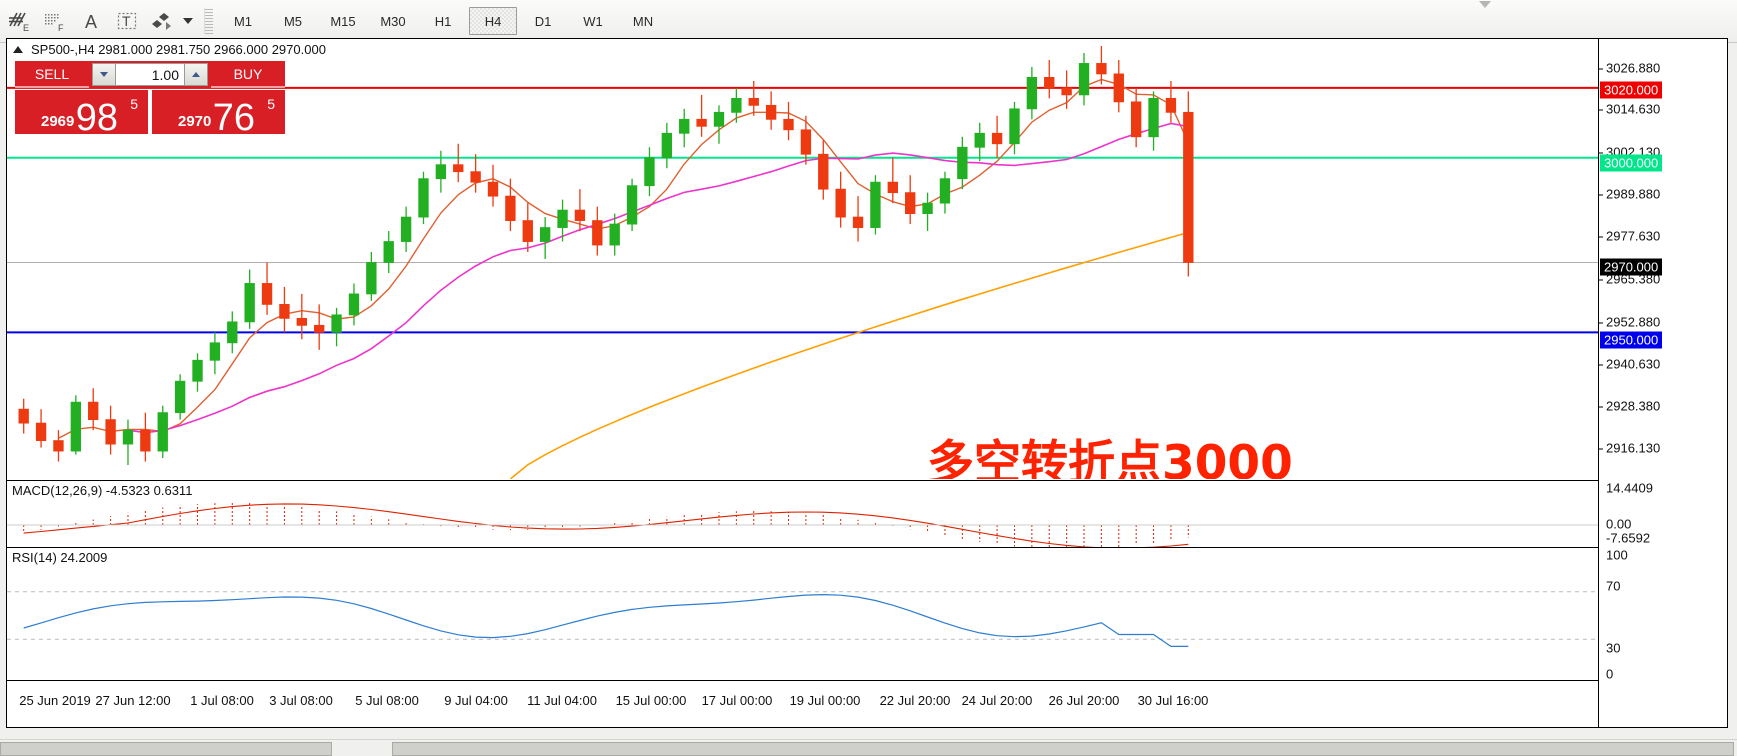 The image size is (1737, 756). Describe the element at coordinates (150, 114) in the screenshot. I see `price-quotes-row: 2969 98 5 2970 76 5` at that location.